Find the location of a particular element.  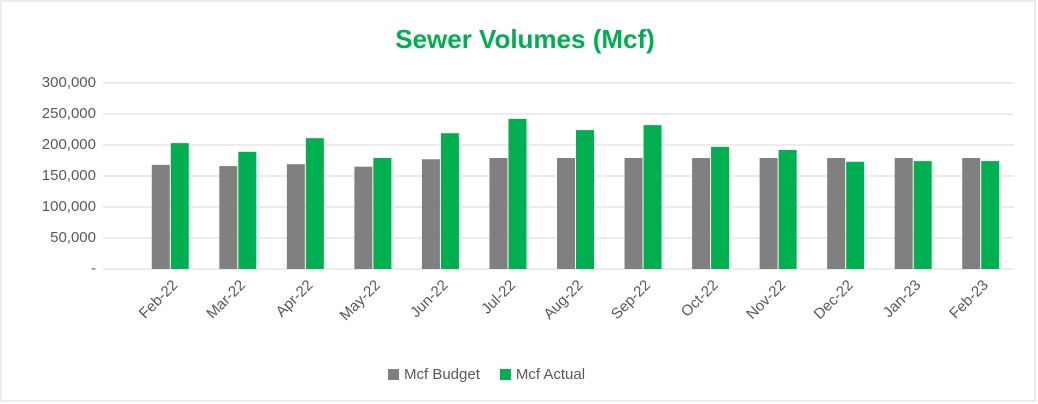

chart-title: Sewer Volumes (Mcf) is located at coordinates (525, 39).